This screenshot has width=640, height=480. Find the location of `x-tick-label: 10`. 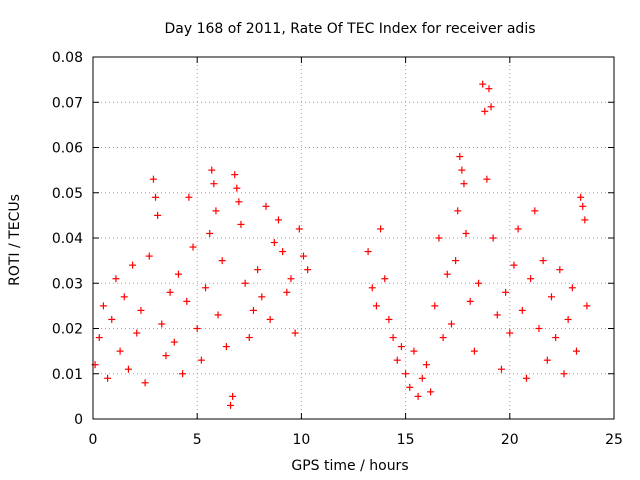

x-tick-label: 10 is located at coordinates (301, 440).